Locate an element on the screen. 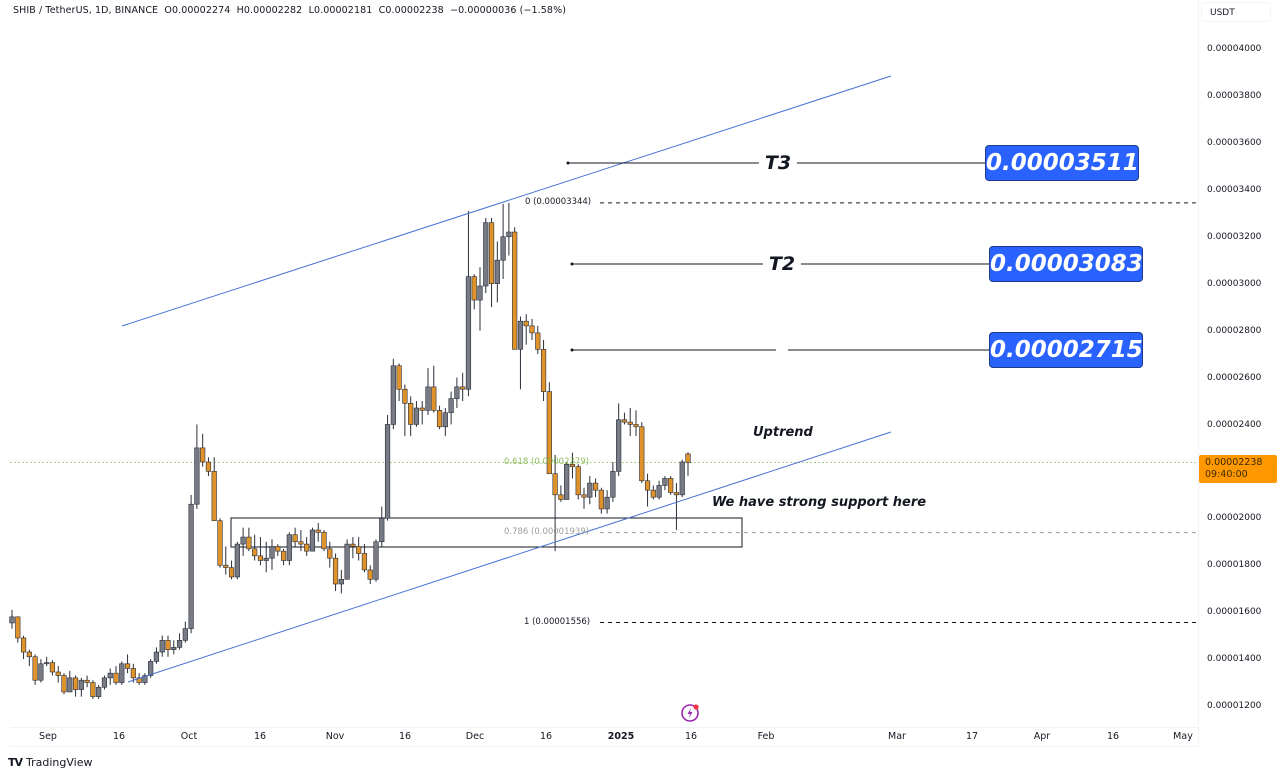 The width and height of the screenshot is (1280, 779). target-box-t3: 0.00003511 is located at coordinates (1062, 163).